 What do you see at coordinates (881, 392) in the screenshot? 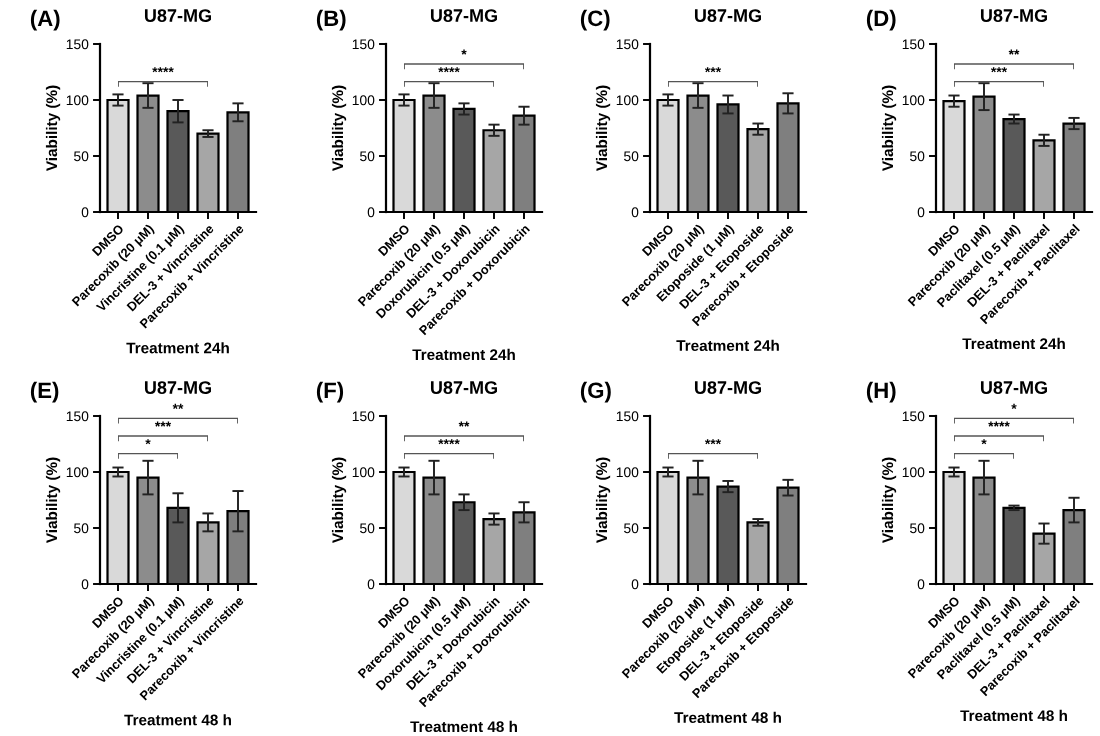
I see `text: (H)` at bounding box center [881, 392].